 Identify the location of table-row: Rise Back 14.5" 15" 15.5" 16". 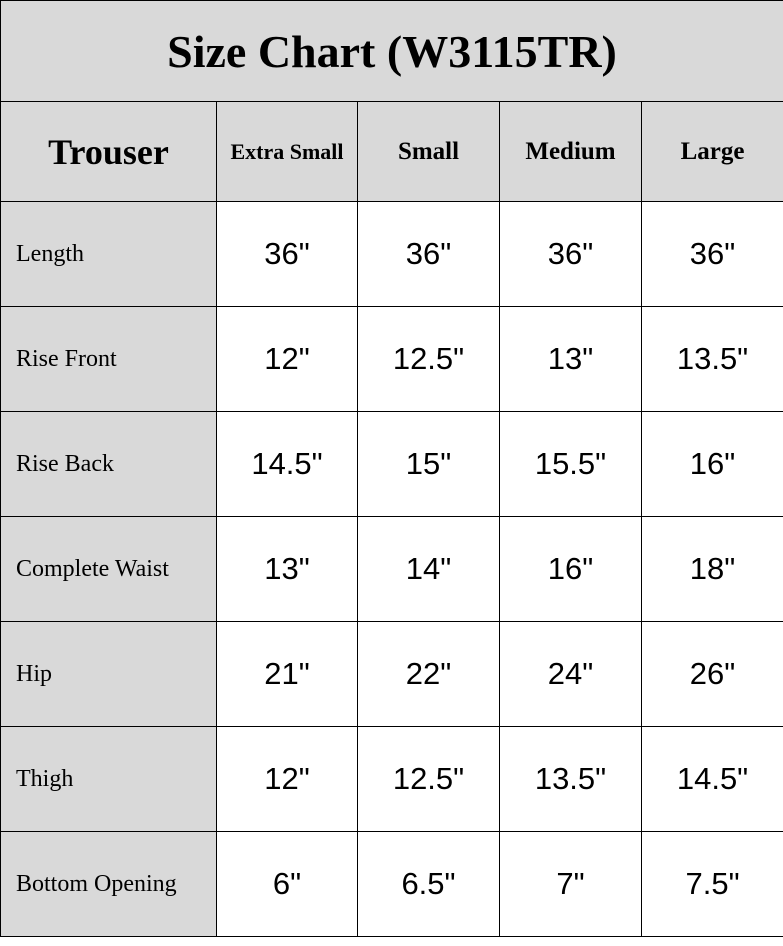
(391, 464).